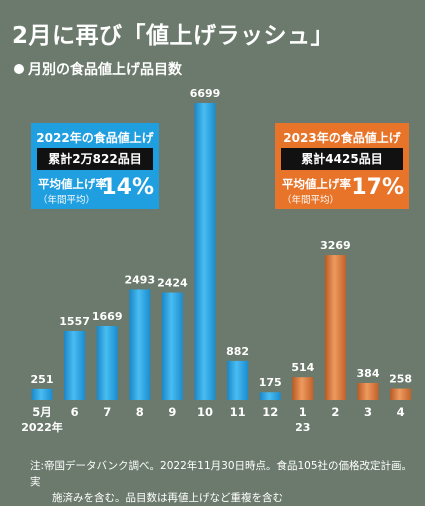  What do you see at coordinates (400, 379) in the screenshot?
I see `data-label: 258` at bounding box center [400, 379].